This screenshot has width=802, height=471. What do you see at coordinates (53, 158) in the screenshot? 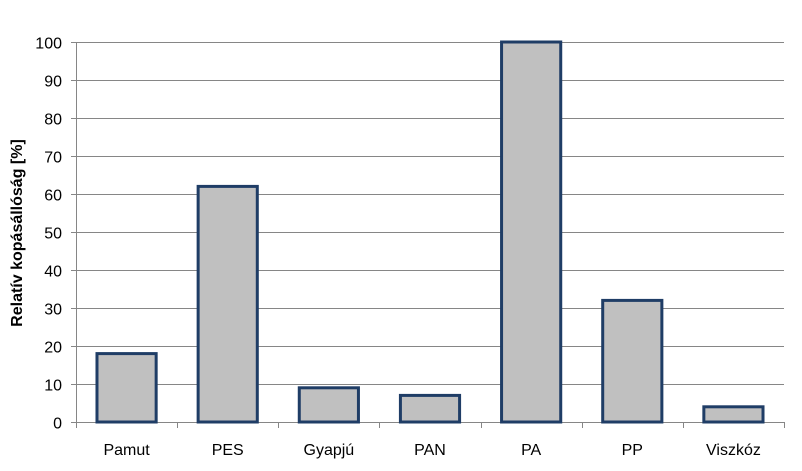
I see `y-tick-label: 70` at bounding box center [53, 158].